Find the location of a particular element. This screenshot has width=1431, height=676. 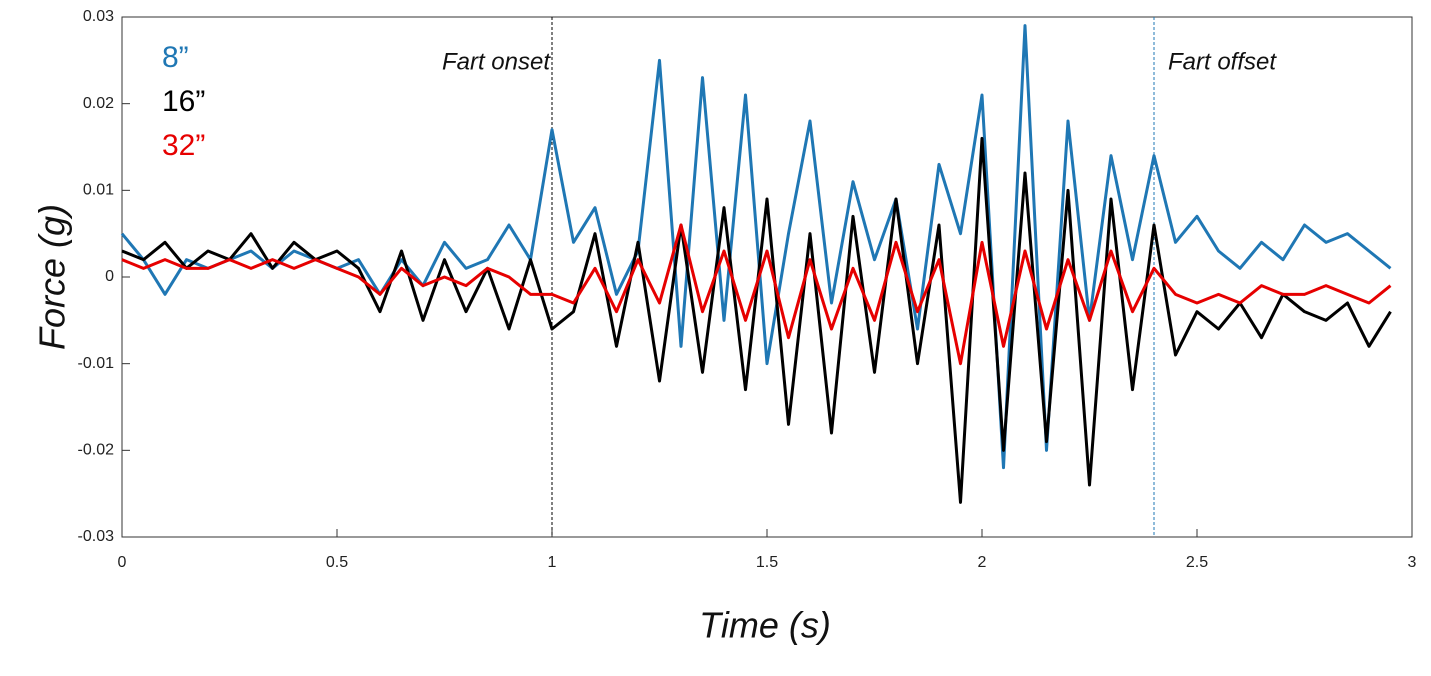

x-tick-label: 3 is located at coordinates (1412, 562).